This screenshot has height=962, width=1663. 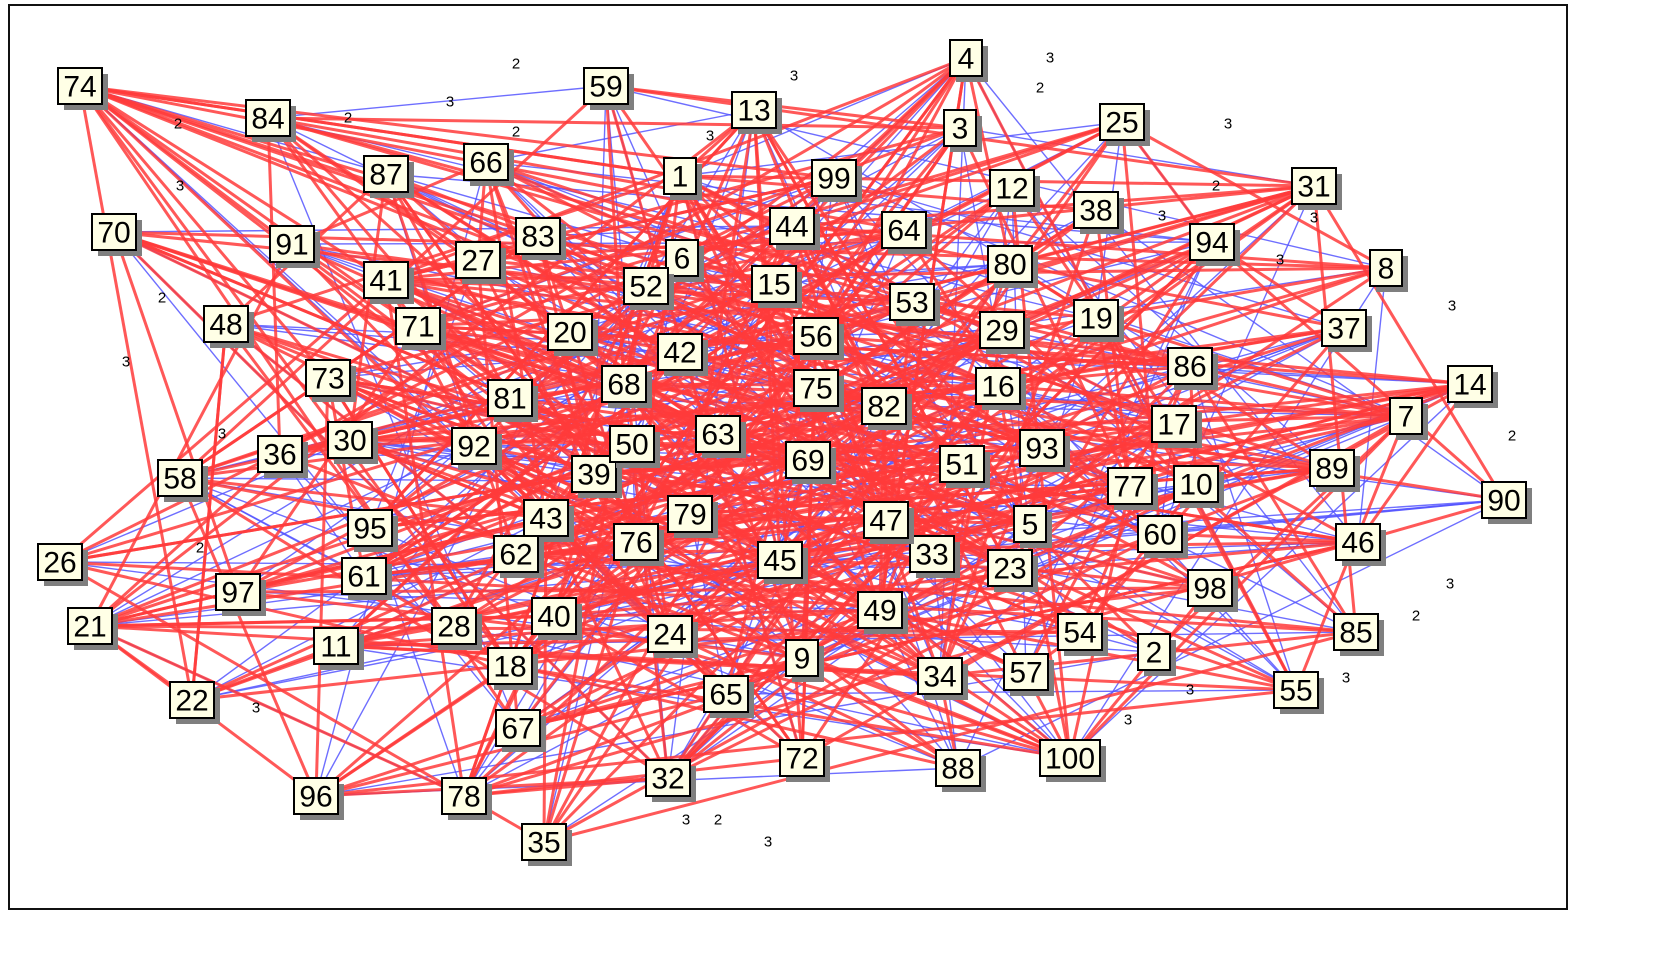 I want to click on graph-node: 15, so click(x=776, y=286).